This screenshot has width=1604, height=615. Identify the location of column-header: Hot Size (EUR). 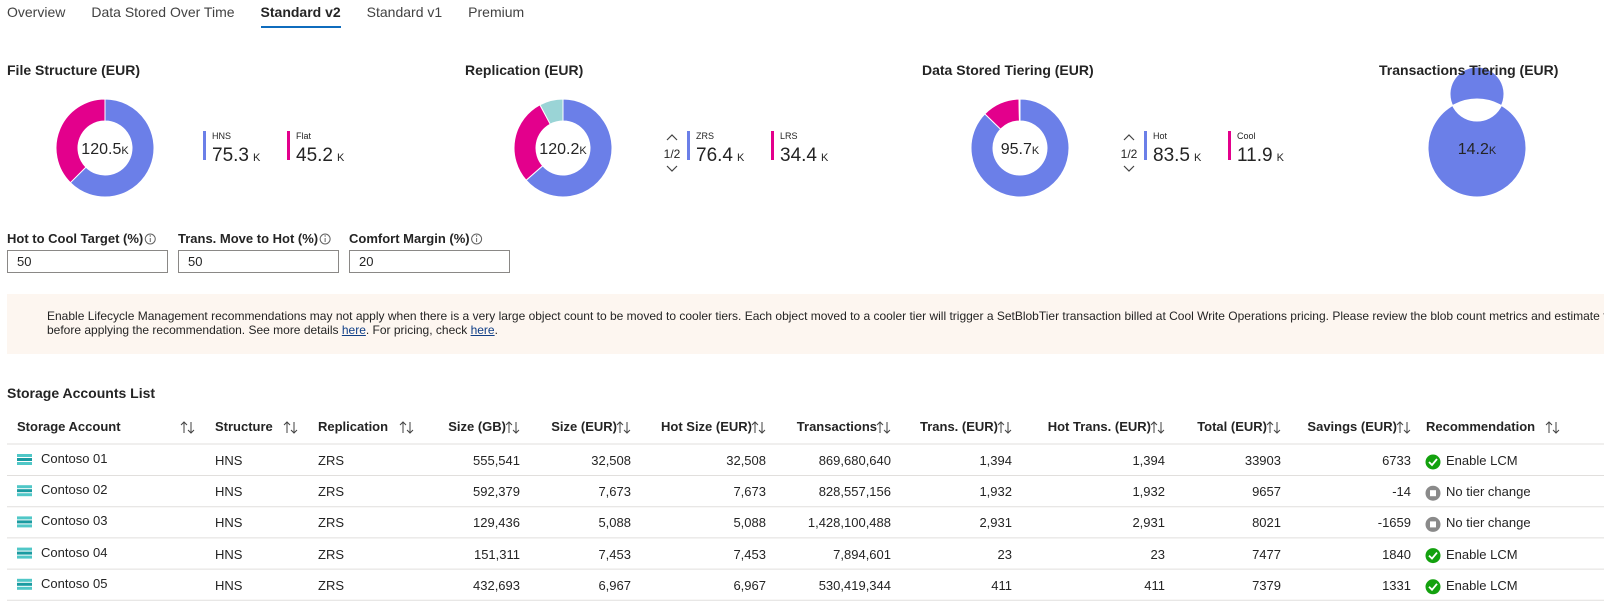
(706, 426).